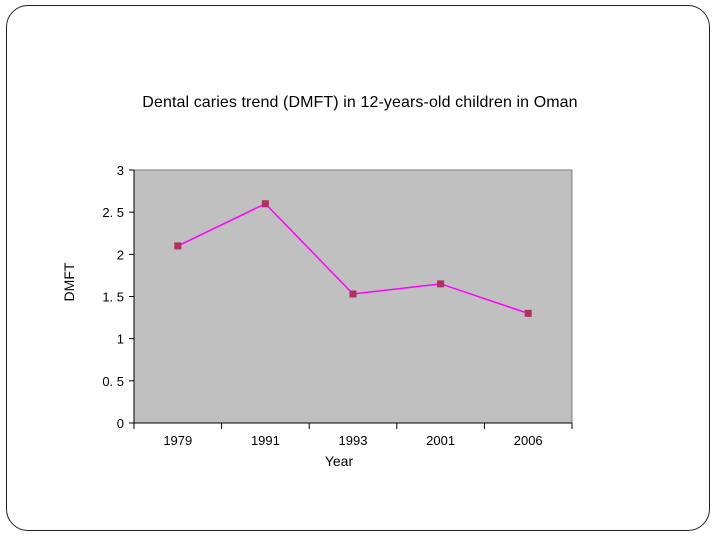  I want to click on x-tick-label: 2006, so click(528, 440).